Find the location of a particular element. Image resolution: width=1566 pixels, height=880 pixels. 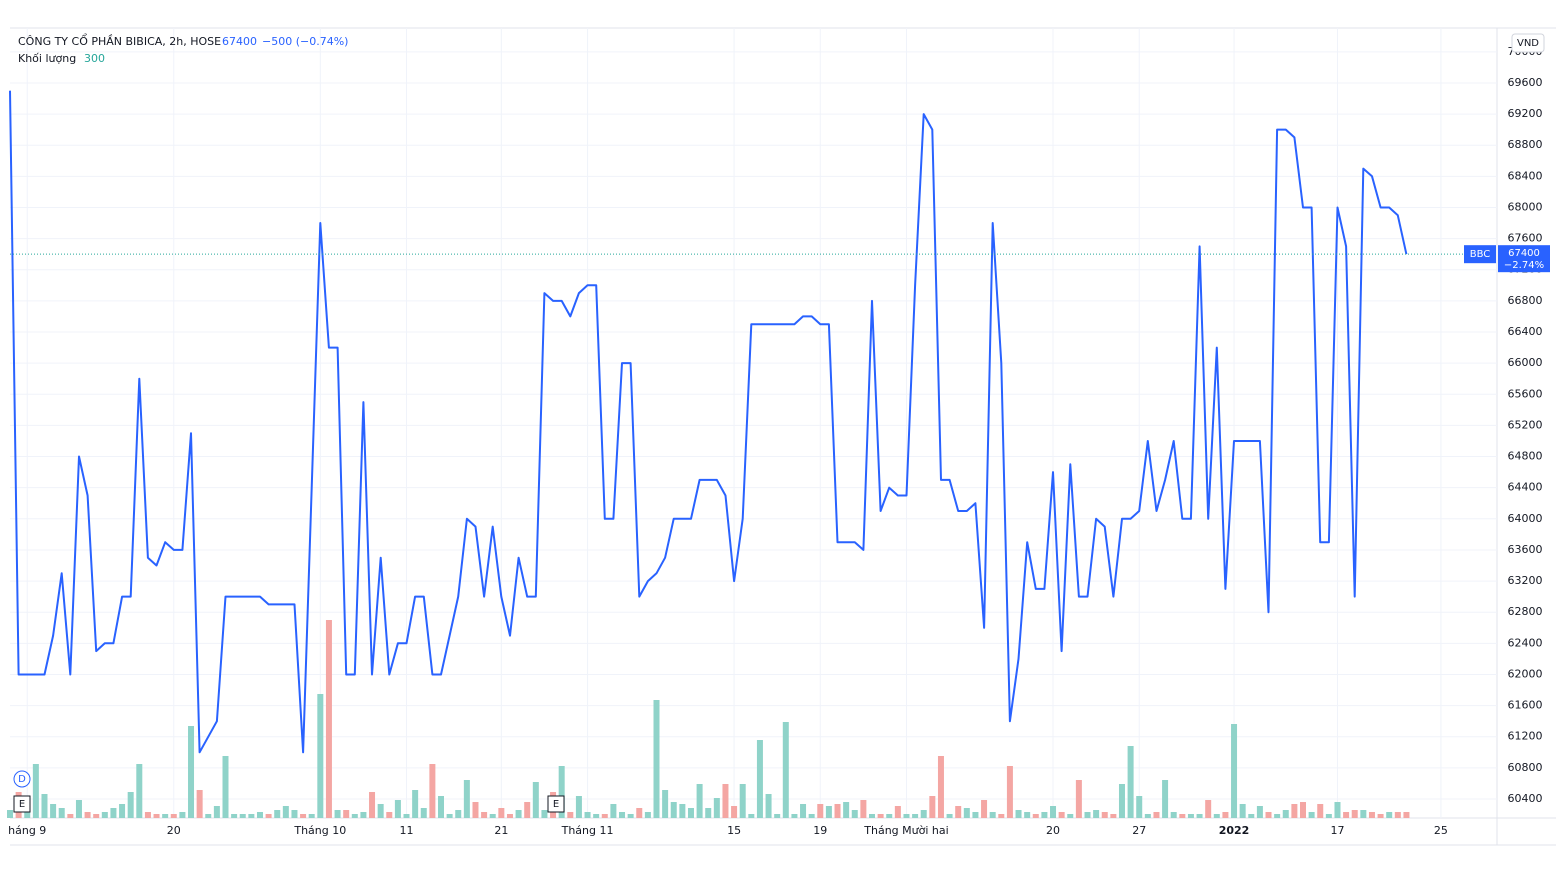

currency: VND is located at coordinates (1528, 43).